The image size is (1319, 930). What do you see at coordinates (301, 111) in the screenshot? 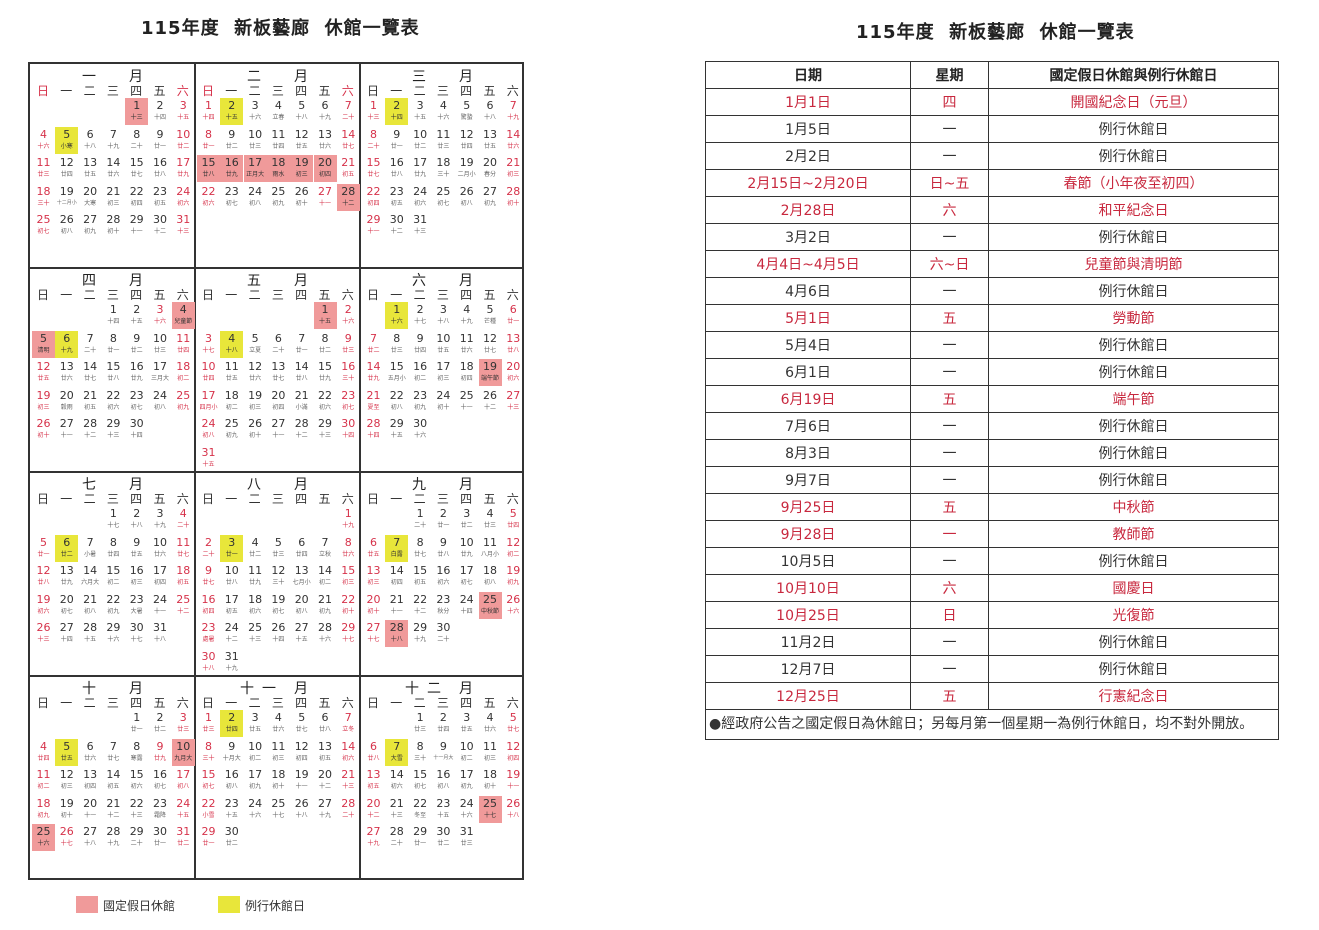
I see `day-cell: 5 十八` at bounding box center [301, 111].